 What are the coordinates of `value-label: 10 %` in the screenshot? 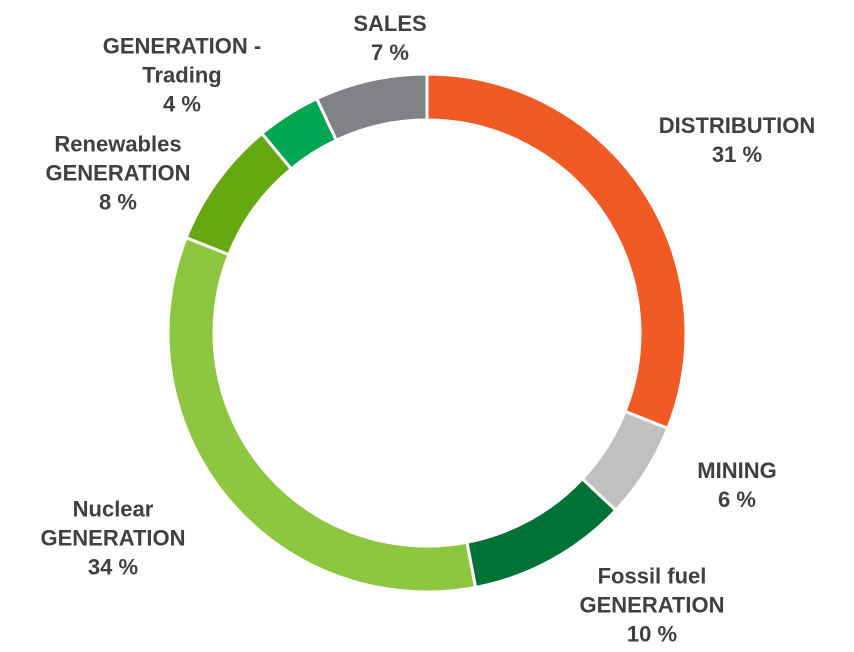 It's located at (652, 634).